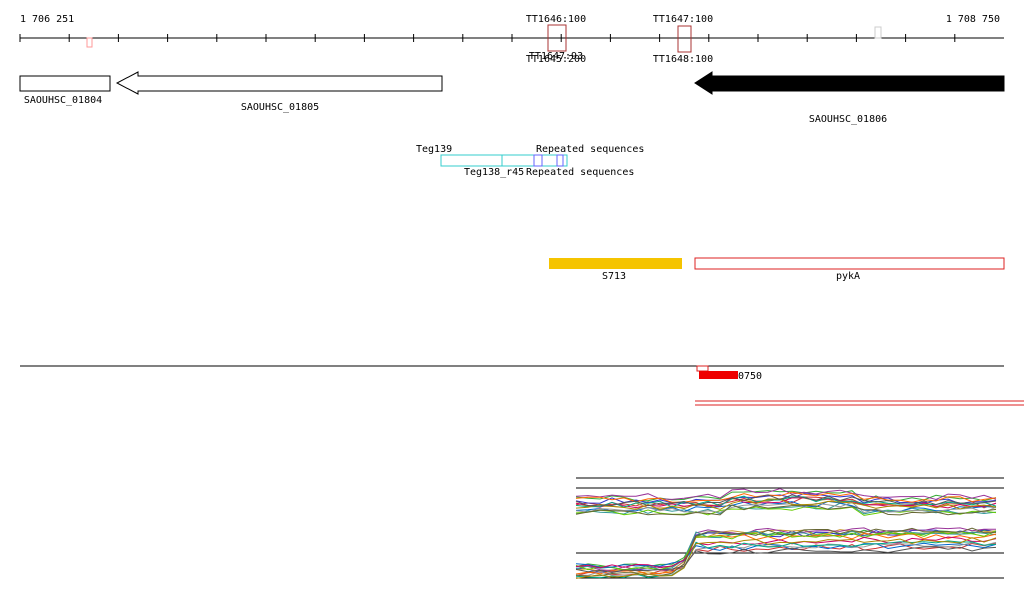 This screenshot has height=611, width=1024. What do you see at coordinates (494, 172) in the screenshot?
I see `feature-label: Teg138_r45` at bounding box center [494, 172].